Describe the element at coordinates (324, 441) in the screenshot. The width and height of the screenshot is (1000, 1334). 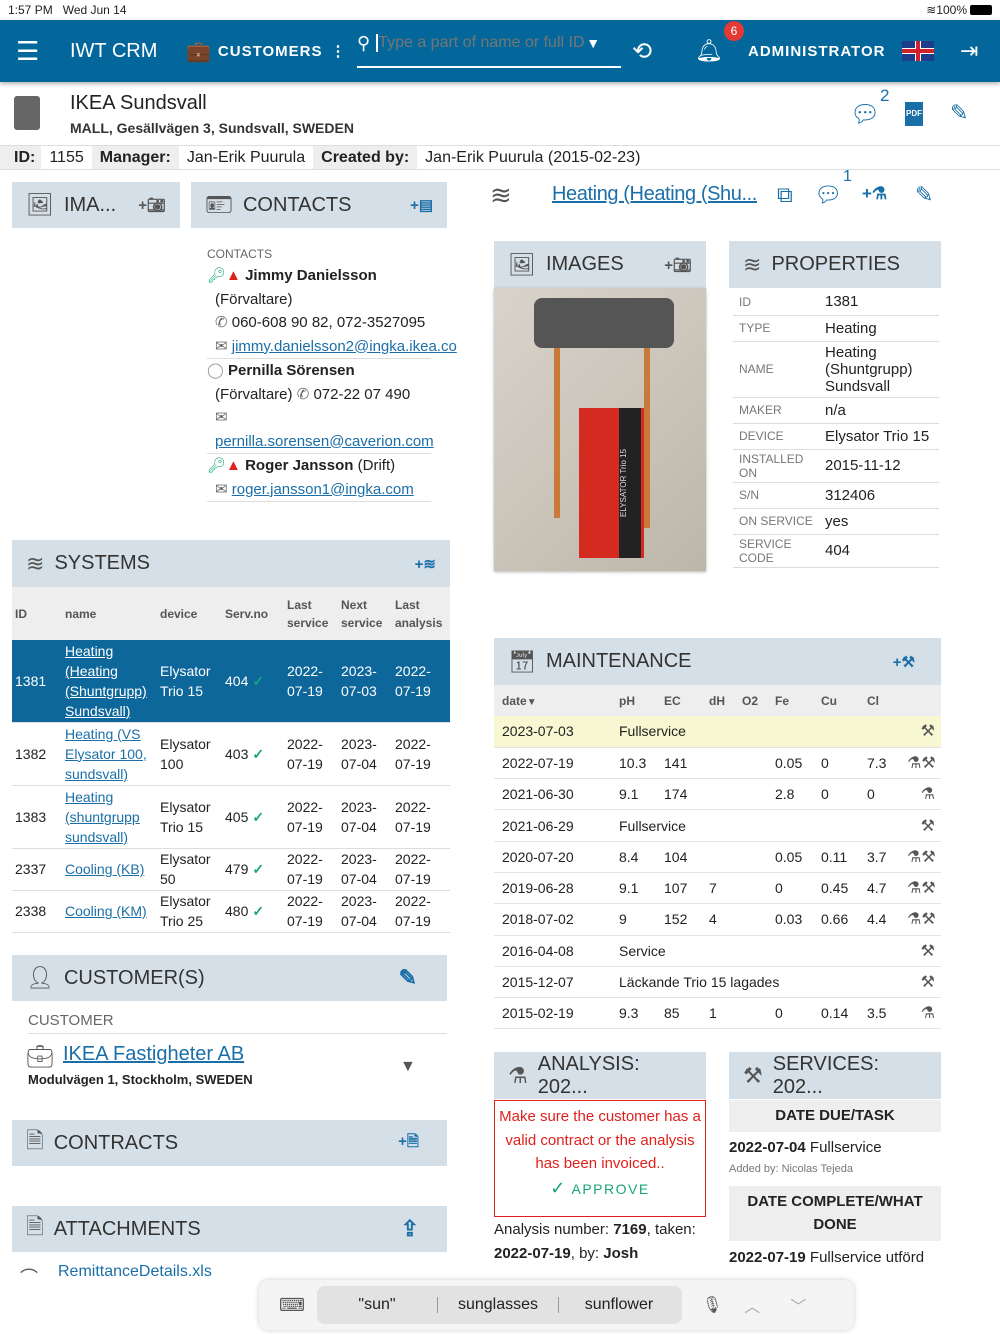
I see `contact-email: pernilla.sorensen@caverion.com` at that location.